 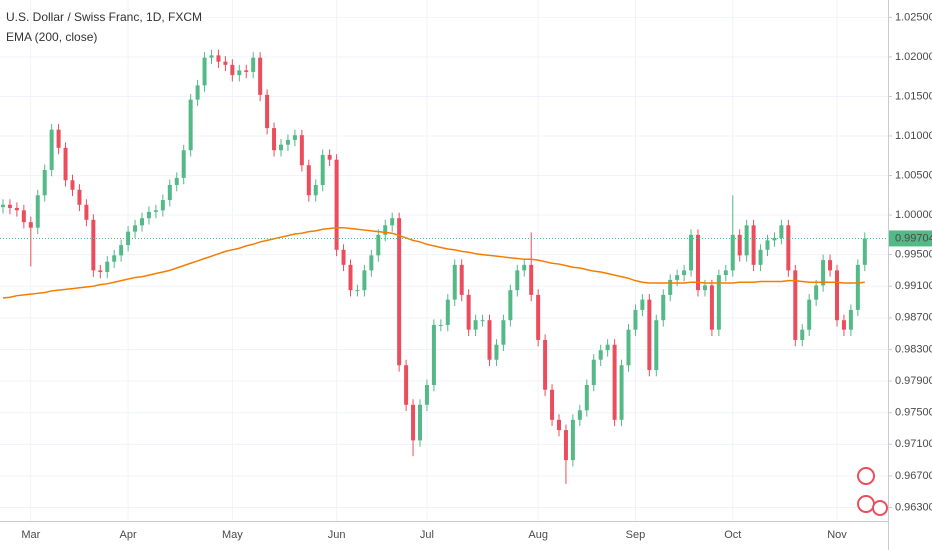 I want to click on y-tick-label: 1.01500, so click(x=913, y=96).